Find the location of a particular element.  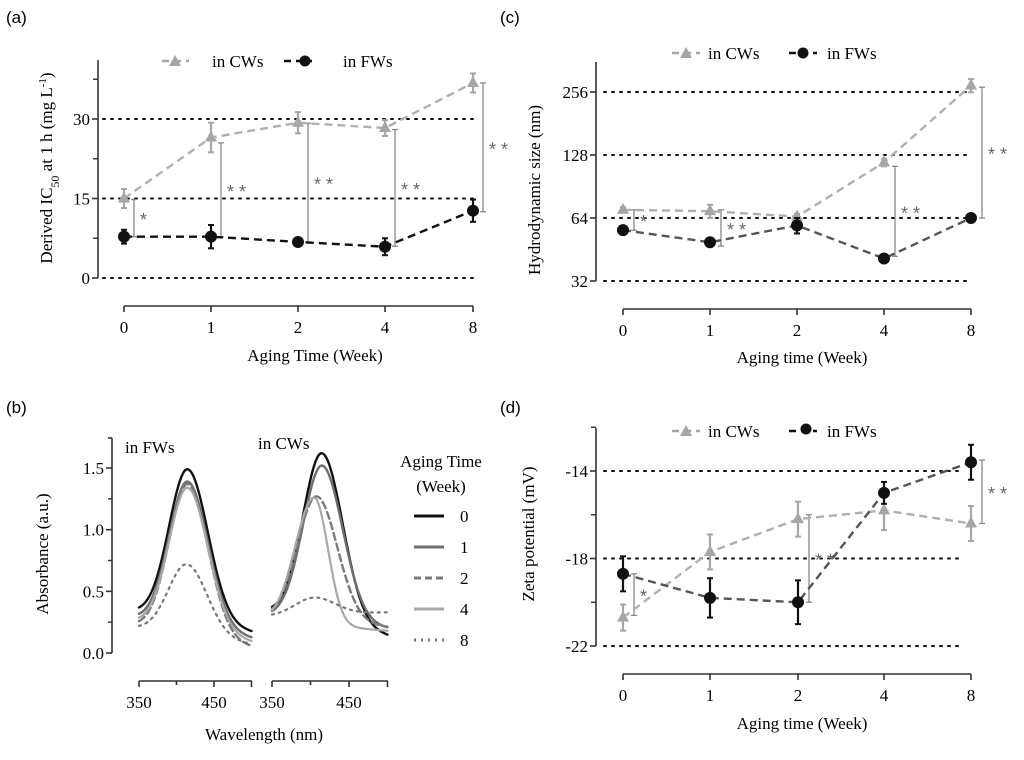

x-tick-label-a: 4 is located at coordinates (385, 327).